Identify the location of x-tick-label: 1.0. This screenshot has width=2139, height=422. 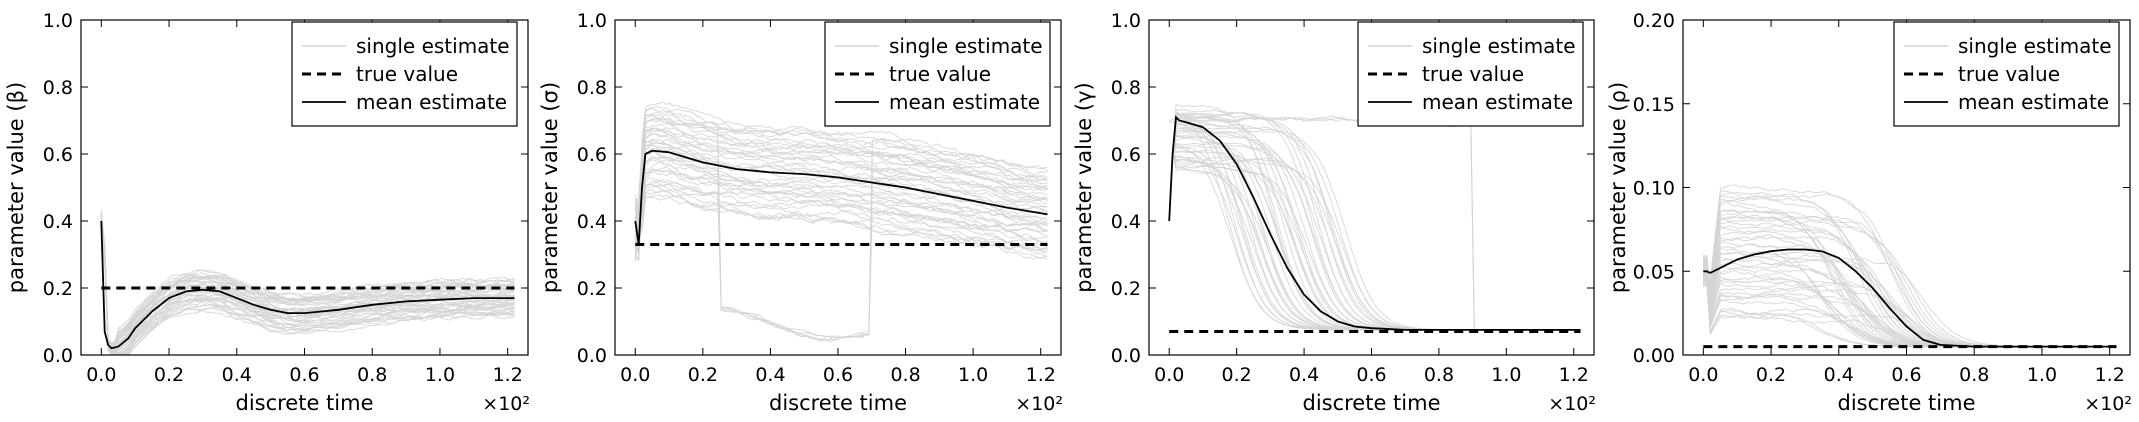
(973, 375).